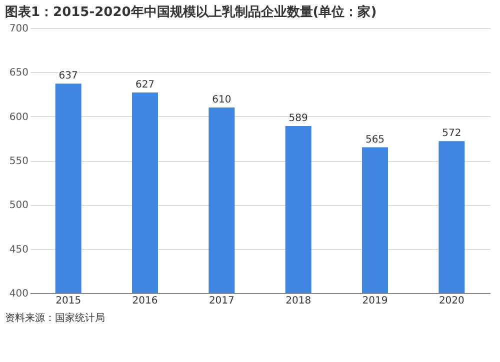  Describe the element at coordinates (145, 84) in the screenshot. I see `data-label: 627` at that location.